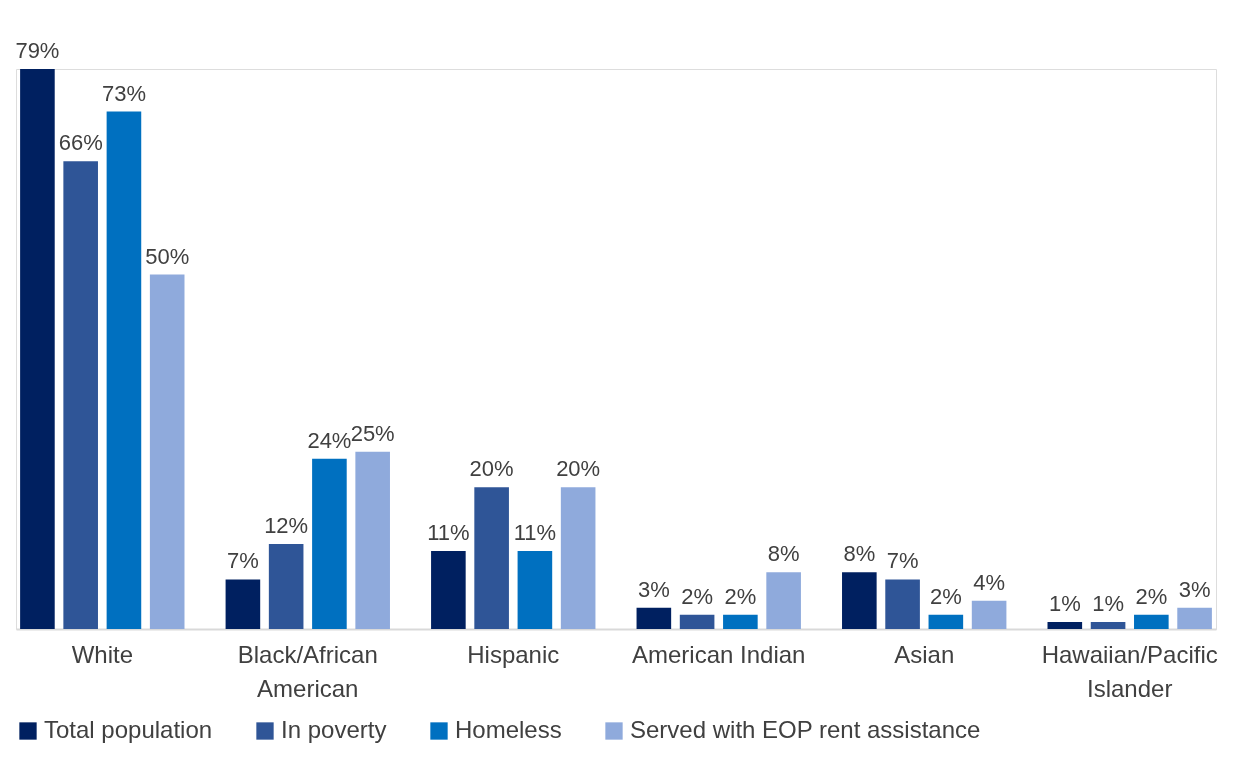  I want to click on x-tick-label: Hawaiian/Pacific Islander, so click(1129, 671).